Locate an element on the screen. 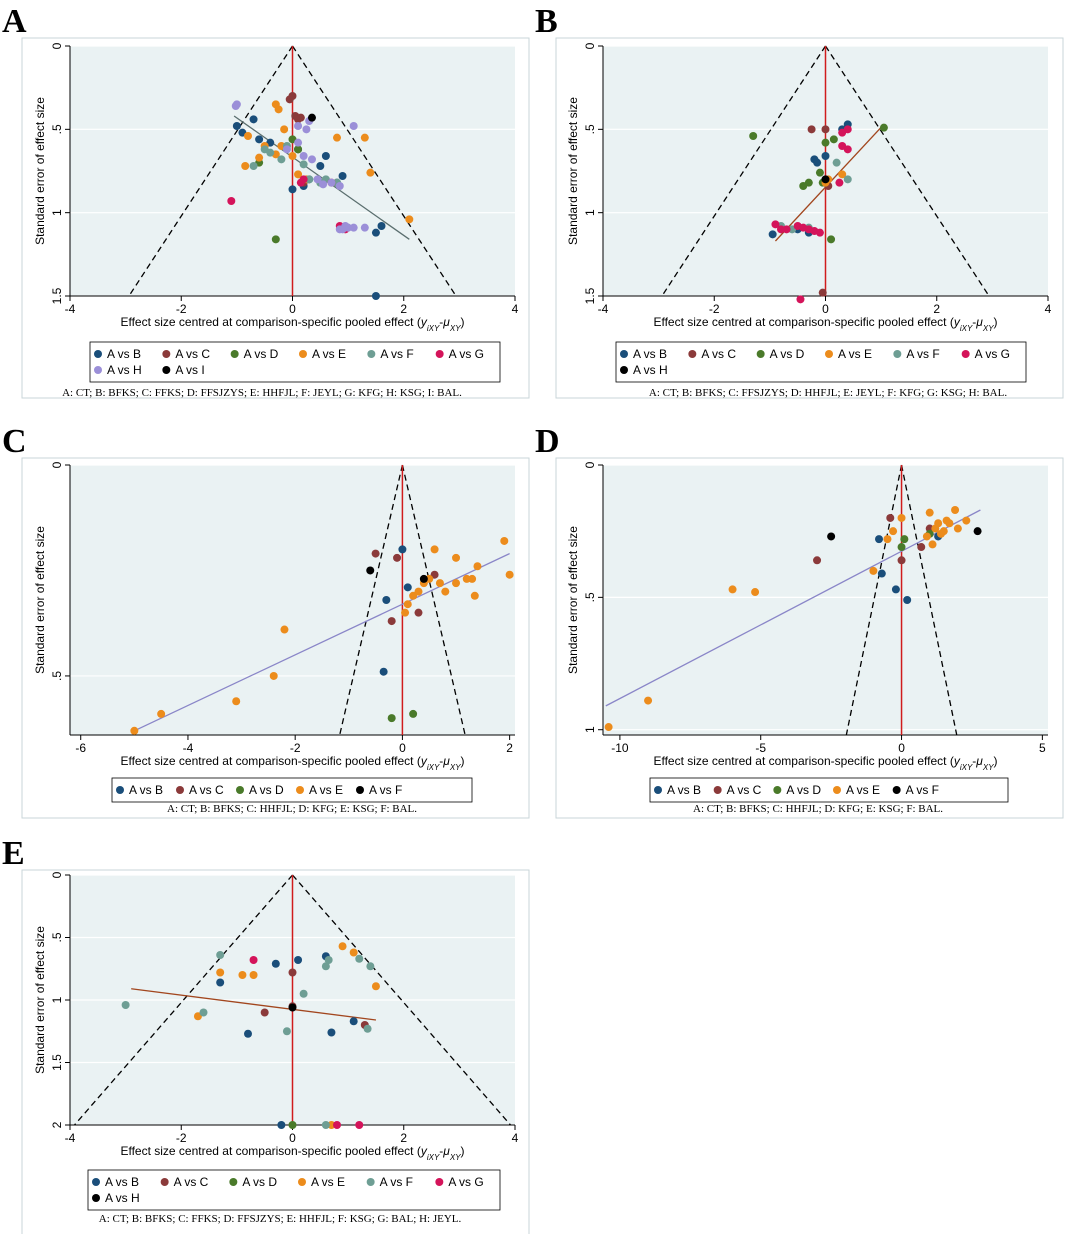  legend-label-e-0-3: A vs E is located at coordinates (328, 1182).